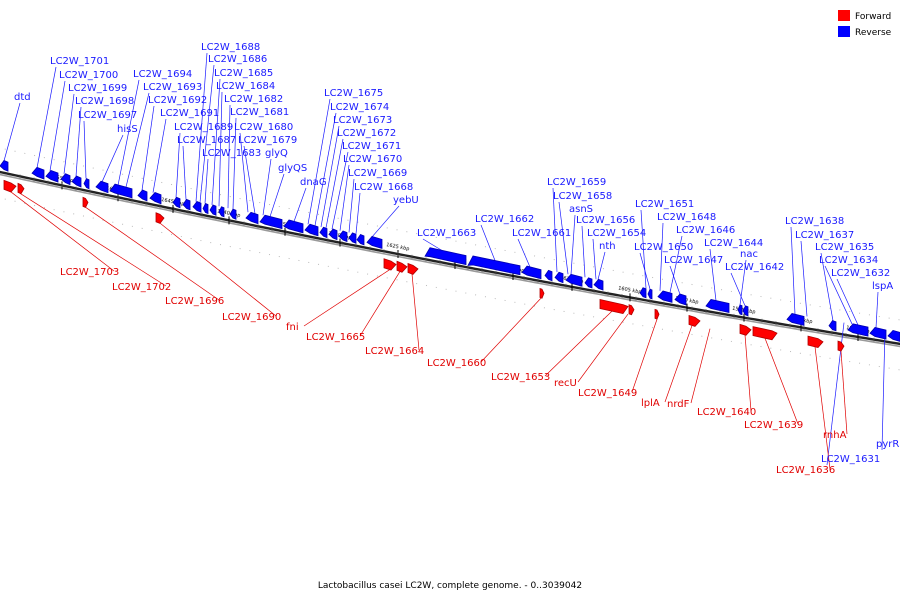 The height and width of the screenshot is (600, 900). What do you see at coordinates (749, 254) in the screenshot?
I see `gene-label-nac: nac` at bounding box center [749, 254].